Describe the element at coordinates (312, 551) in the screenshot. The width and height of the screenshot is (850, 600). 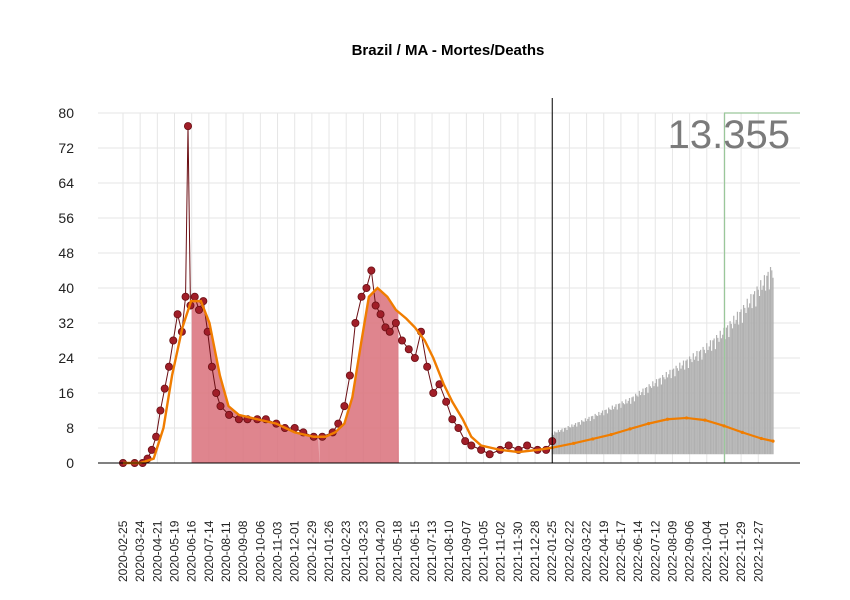
I see `x-tick-label: 2020-12-29` at that location.